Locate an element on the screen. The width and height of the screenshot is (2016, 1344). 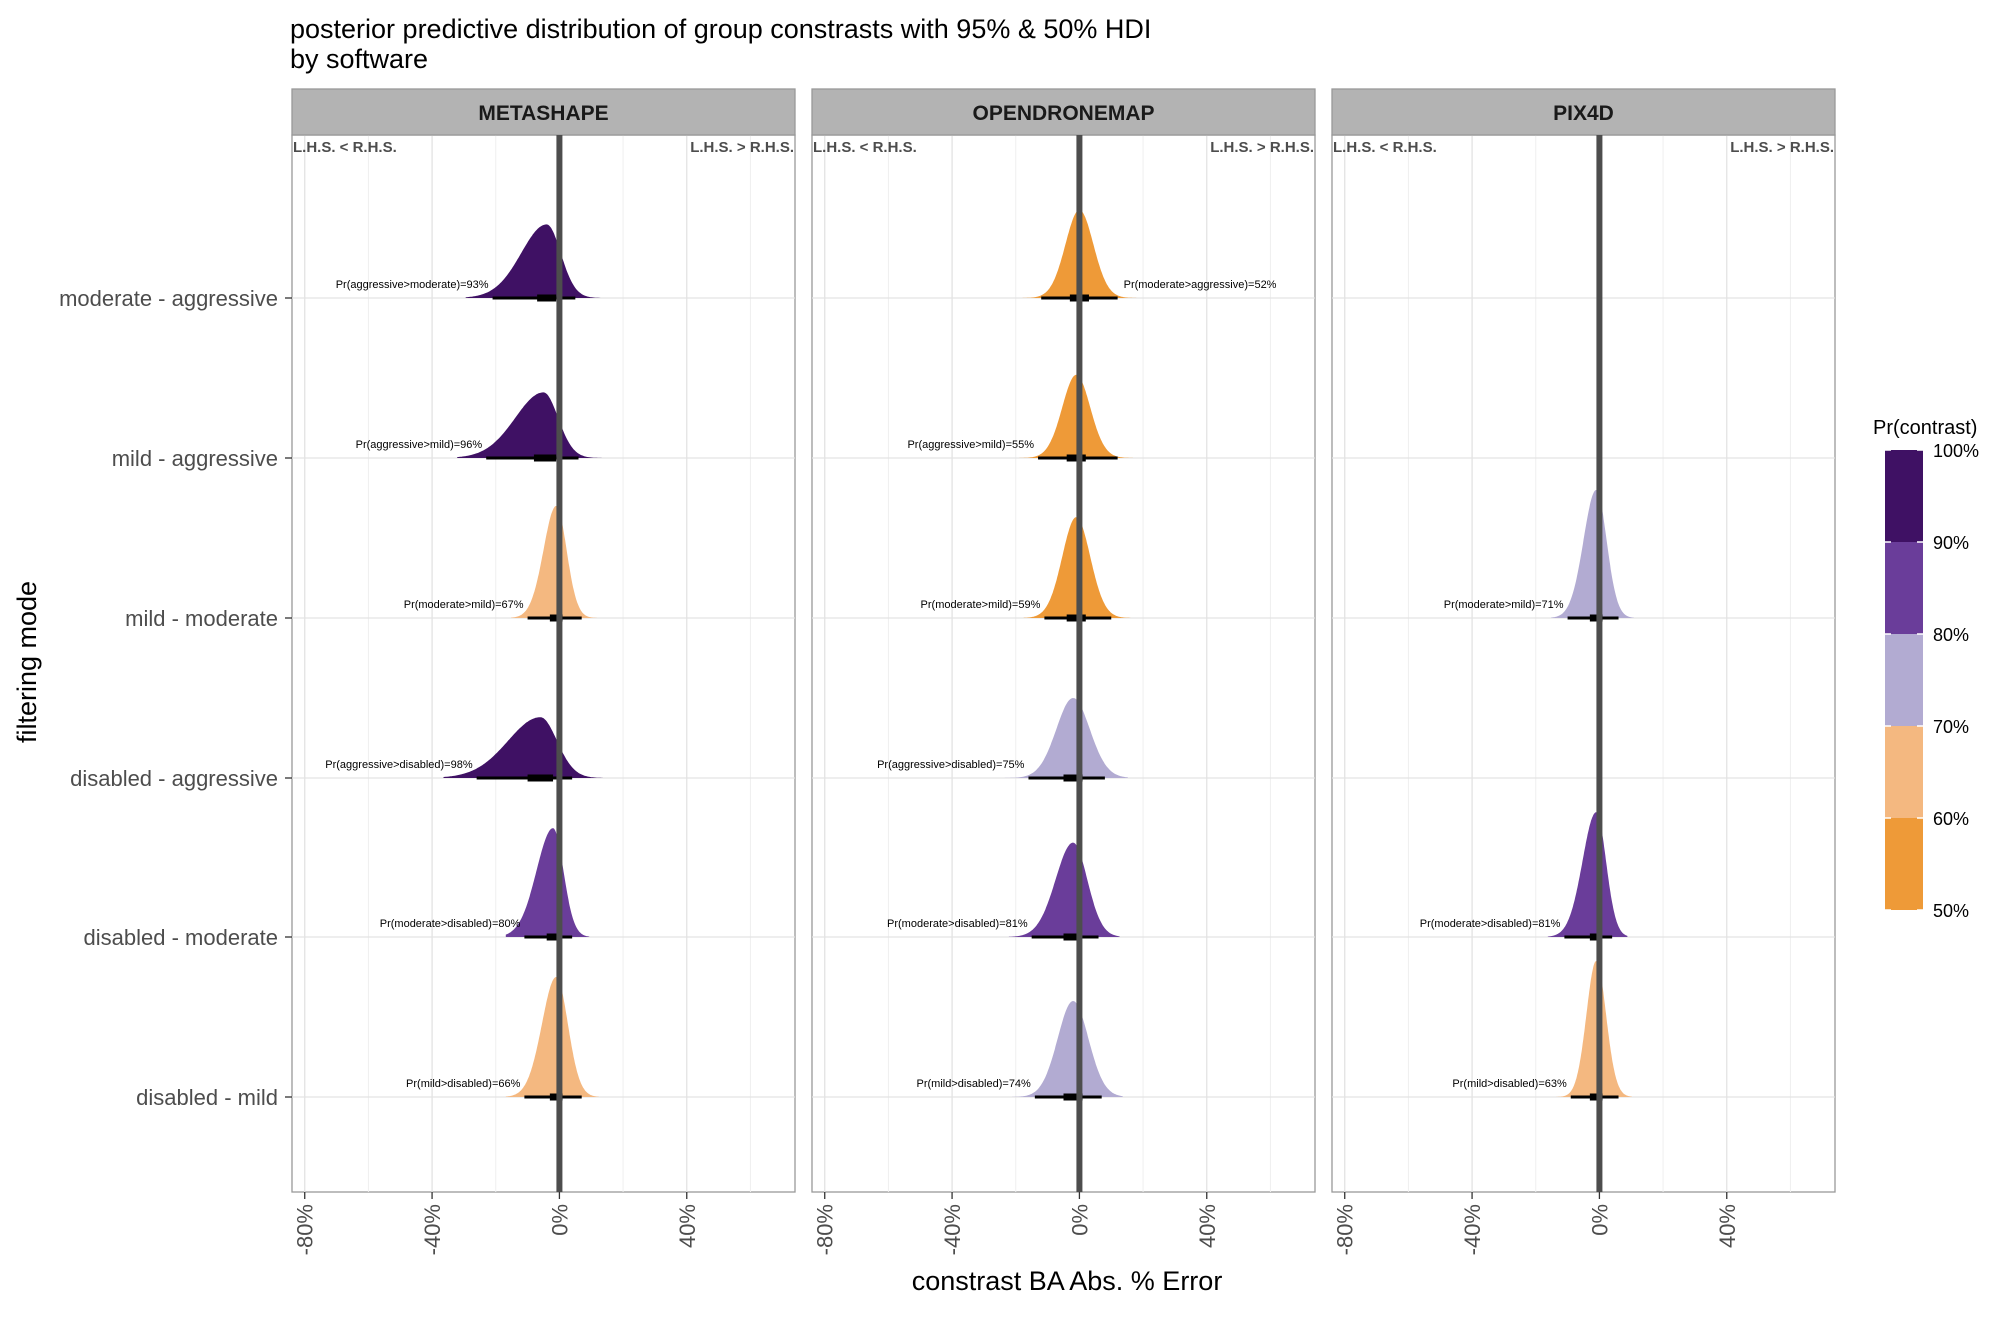
facet-strip-label: PIX4D is located at coordinates (1583, 113).